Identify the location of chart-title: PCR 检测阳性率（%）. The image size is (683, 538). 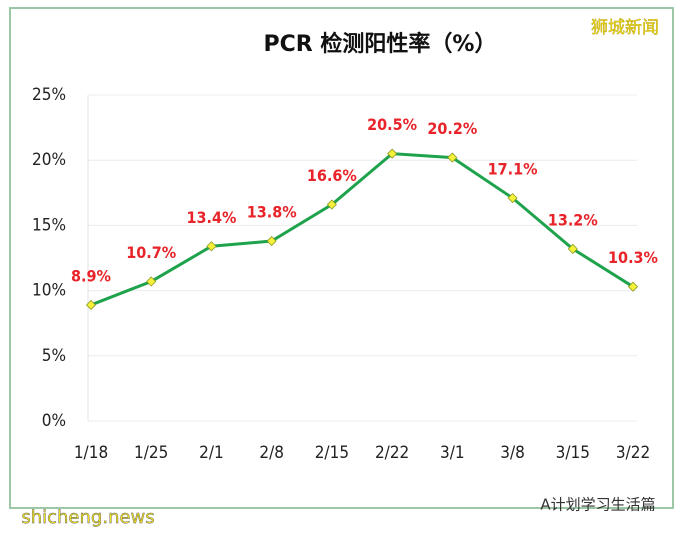
(380, 44).